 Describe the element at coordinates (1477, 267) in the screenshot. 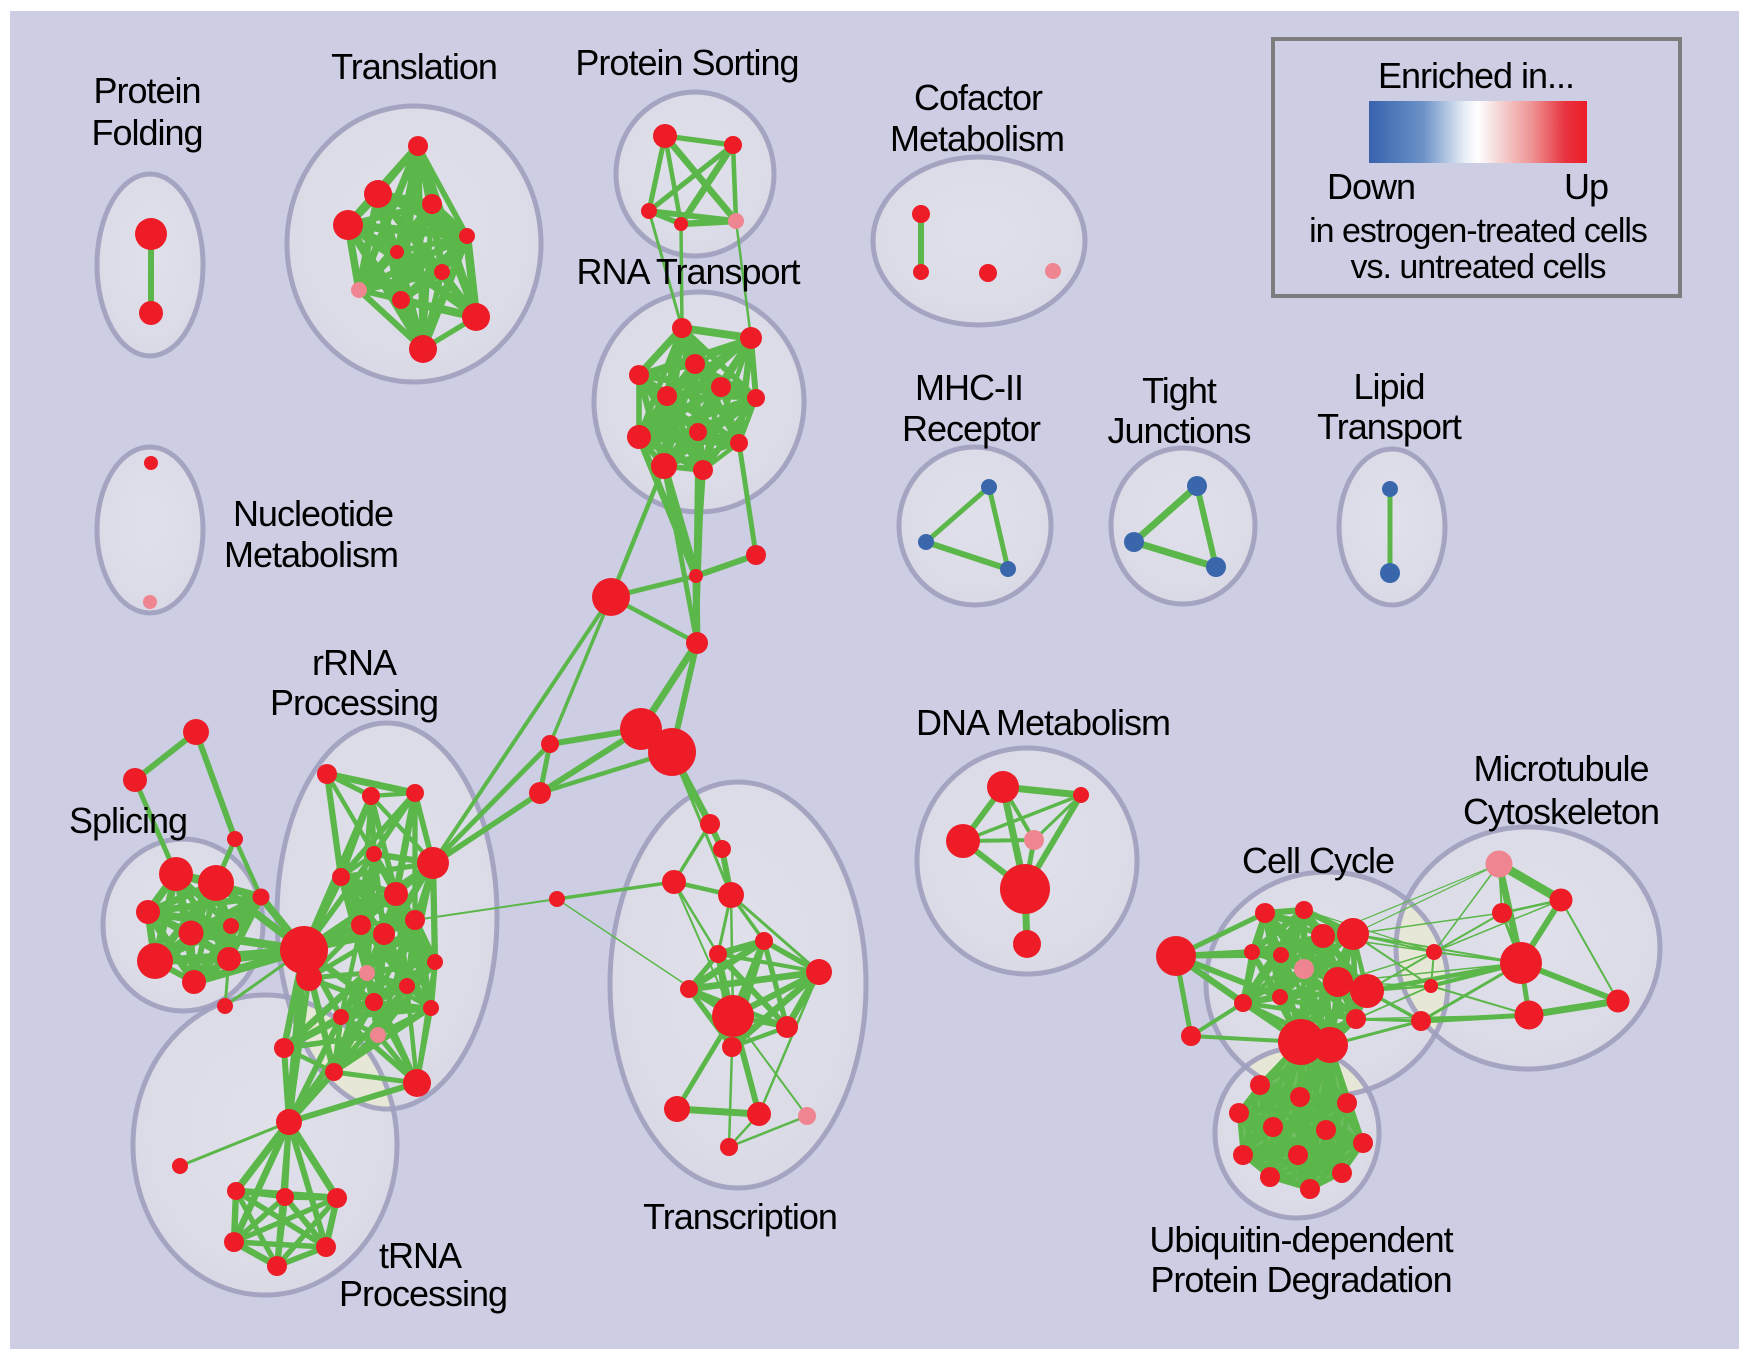

I see `svg-text: vs. untreated cells` at that location.